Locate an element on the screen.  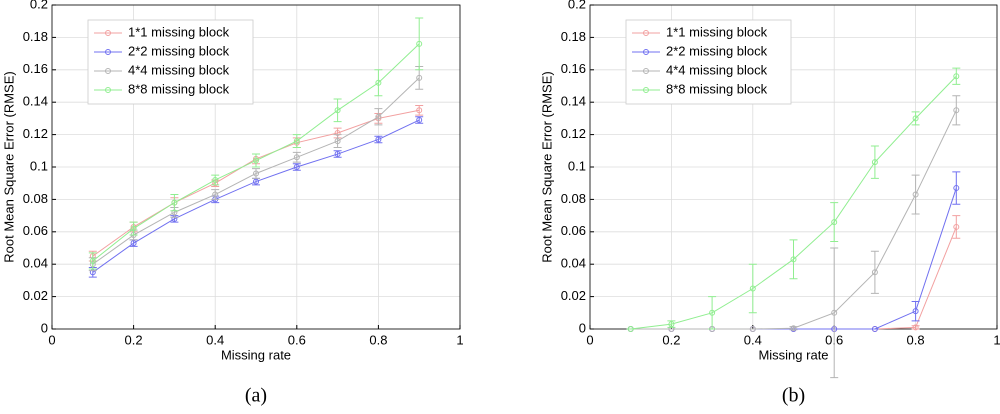
series-line is located at coordinates (256, 196).